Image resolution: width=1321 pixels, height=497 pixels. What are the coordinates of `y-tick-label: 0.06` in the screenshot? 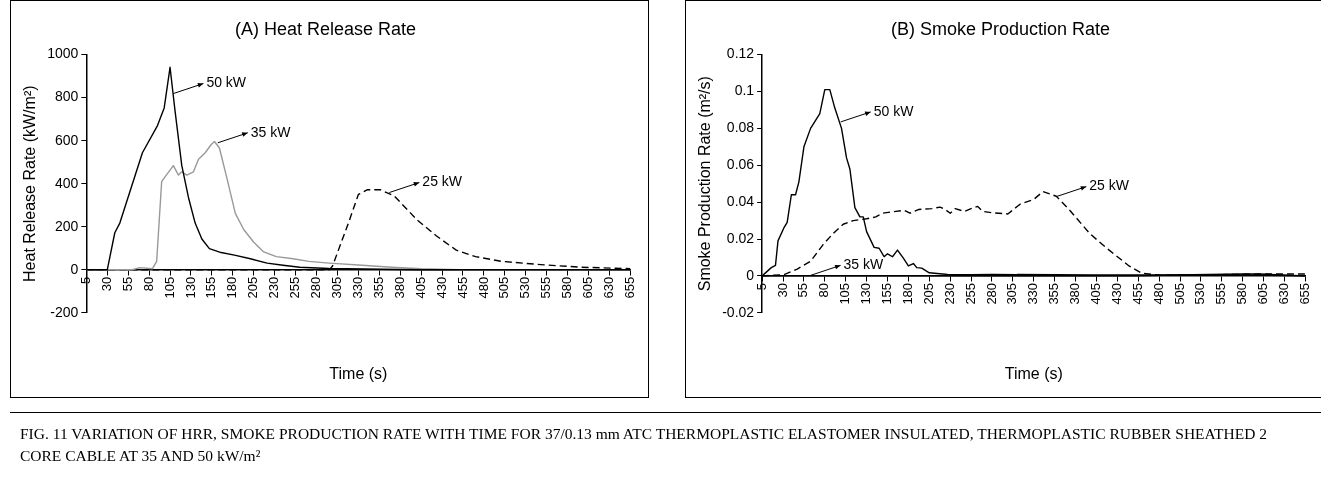 It's located at (740, 164).